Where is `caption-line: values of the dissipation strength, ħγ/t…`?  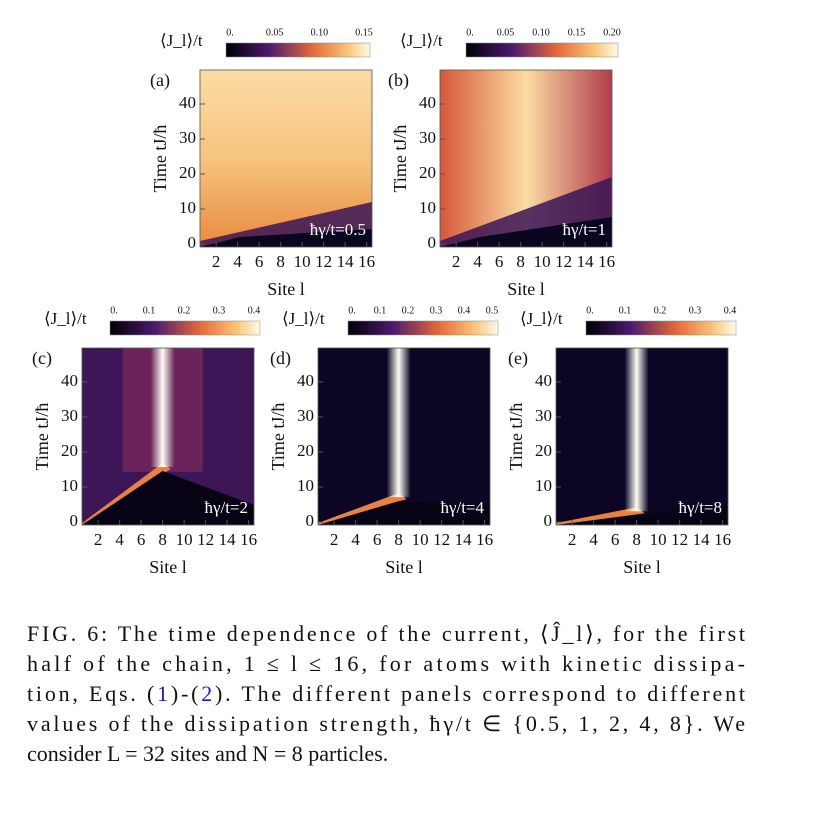
caption-line: values of the dissipation strength, ħγ/t… is located at coordinates (386, 723).